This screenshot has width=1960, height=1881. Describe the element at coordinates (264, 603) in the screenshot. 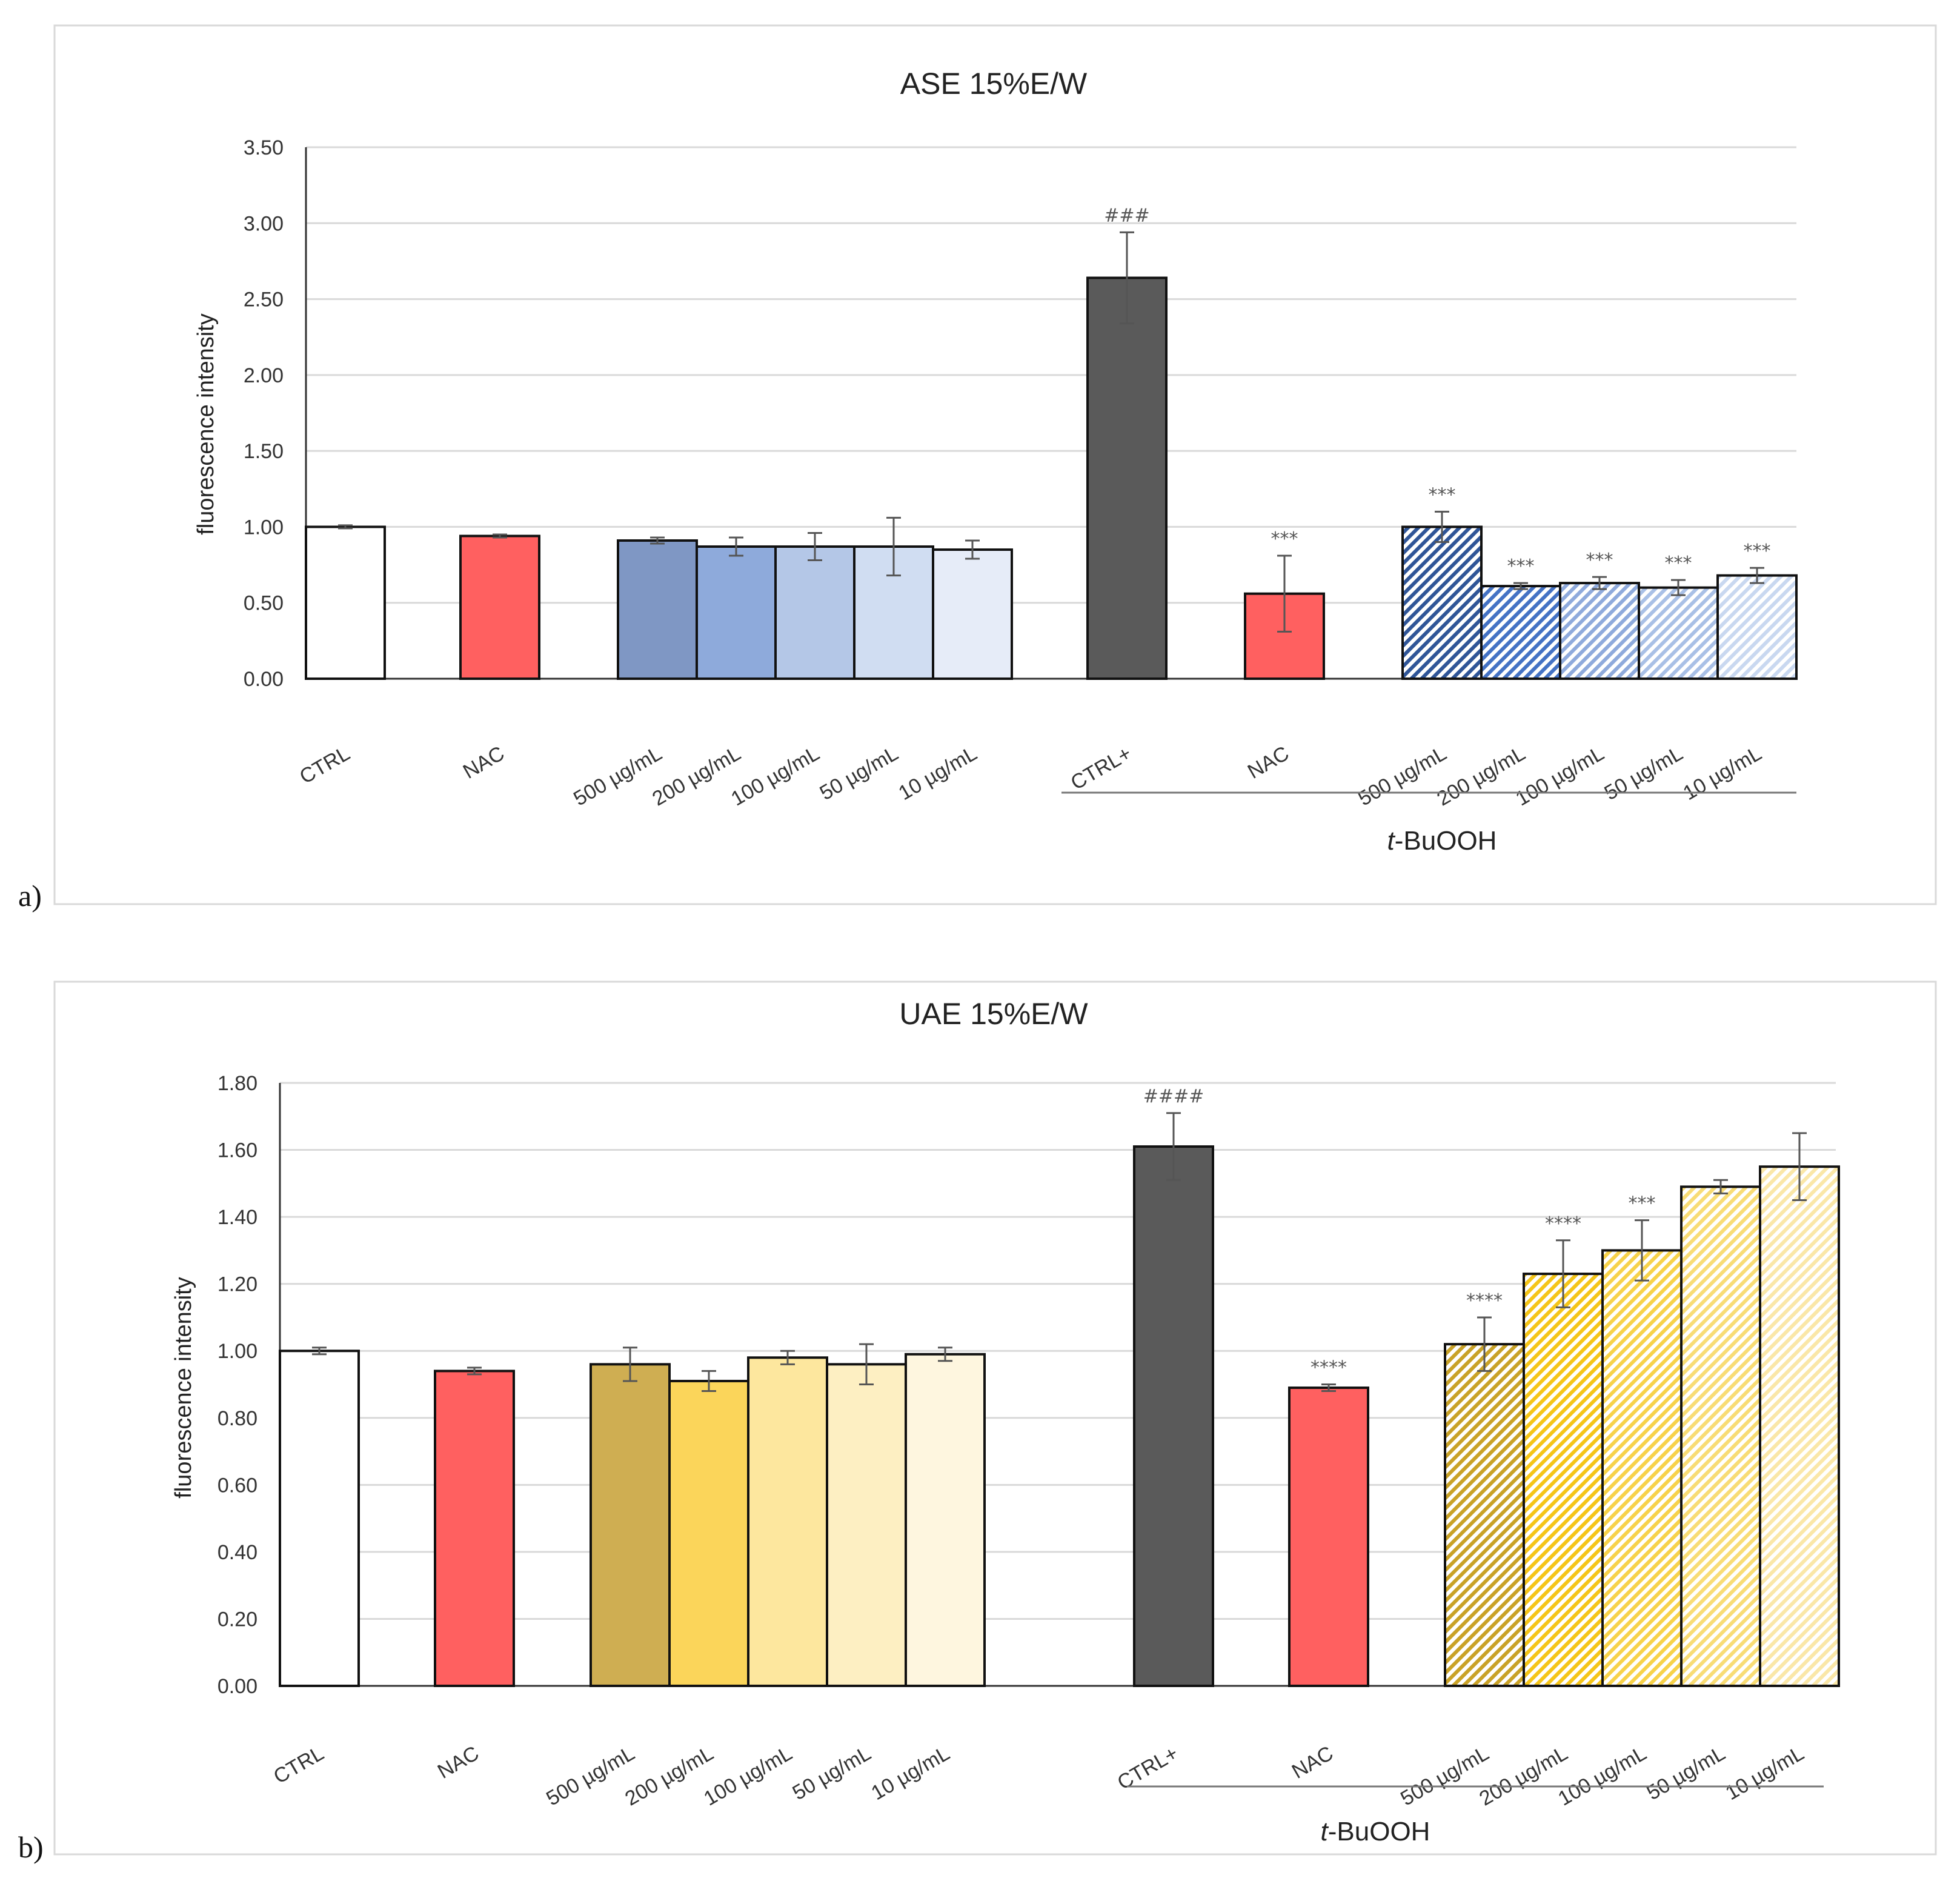

I see `panel-a-y-tick-label: 0.50` at that location.